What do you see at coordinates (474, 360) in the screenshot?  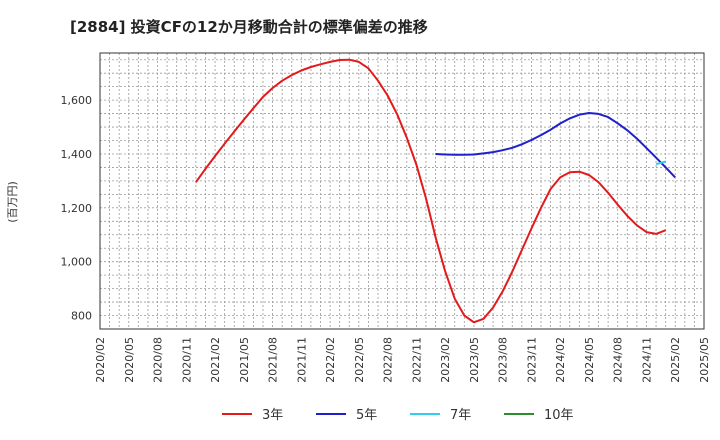 I see `x-tick-label: 2023/05` at bounding box center [474, 360].